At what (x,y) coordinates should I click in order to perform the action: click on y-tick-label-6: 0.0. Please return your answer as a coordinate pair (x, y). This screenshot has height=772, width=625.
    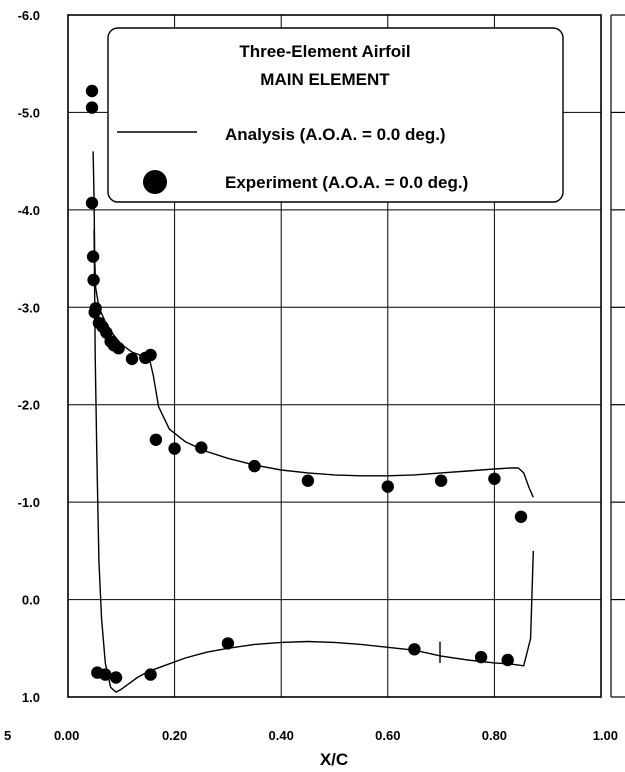
    Looking at the image, I should click on (31, 600).